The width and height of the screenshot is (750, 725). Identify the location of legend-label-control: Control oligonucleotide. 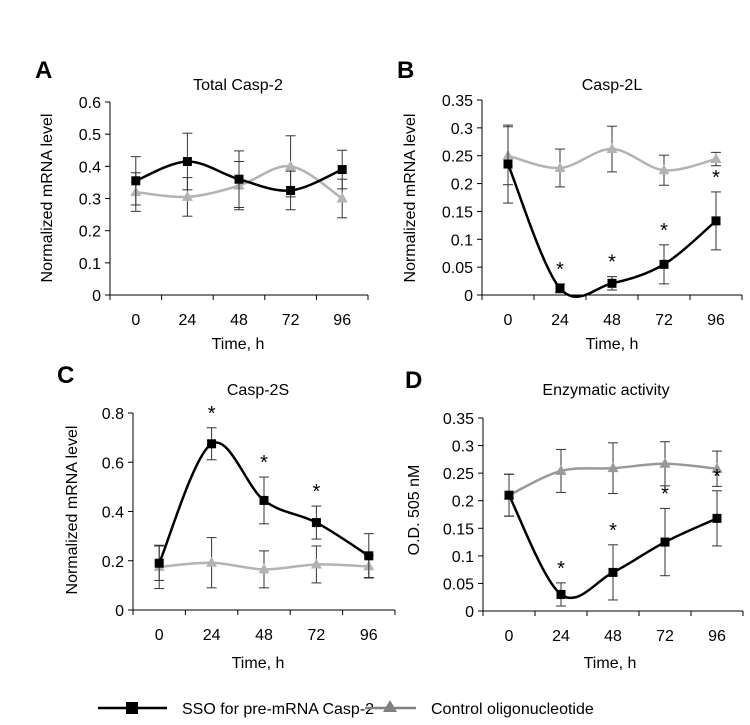
(512, 709).